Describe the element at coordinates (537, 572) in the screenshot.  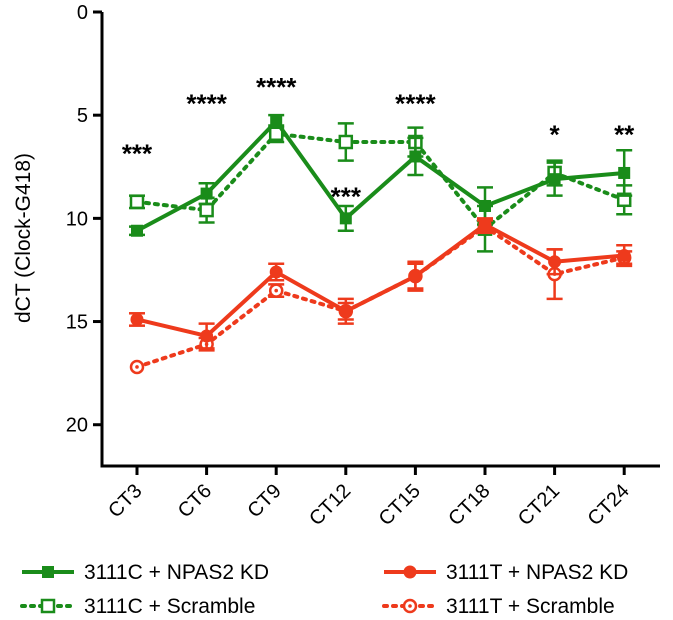
I see `legend-label: 3111T + NPAS2 KD` at that location.